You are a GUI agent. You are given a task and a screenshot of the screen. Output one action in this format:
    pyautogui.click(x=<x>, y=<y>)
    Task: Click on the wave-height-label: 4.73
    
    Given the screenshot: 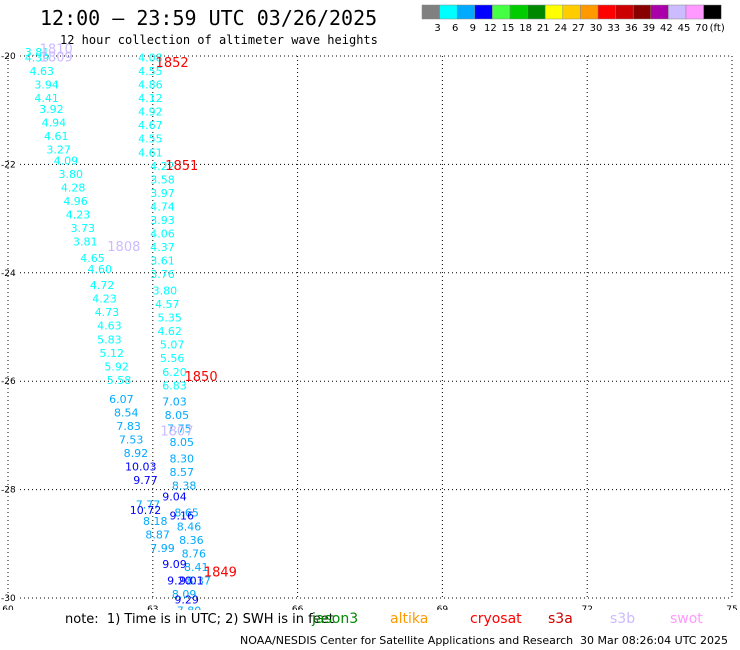 What is the action you would take?
    pyautogui.click(x=107, y=312)
    